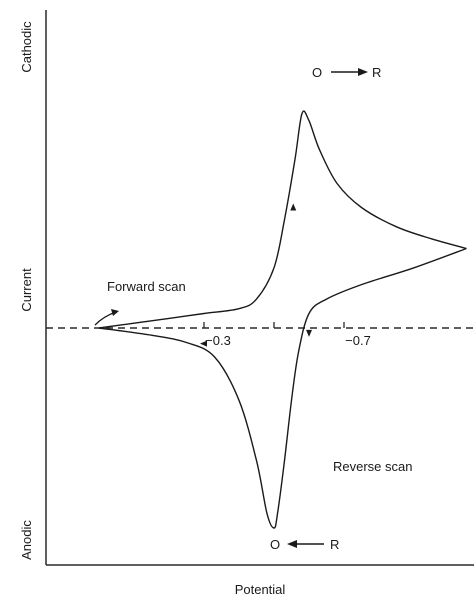 The width and height of the screenshot is (474, 600). What do you see at coordinates (358, 340) in the screenshot?
I see `x-tick-label: −0.7` at bounding box center [358, 340].